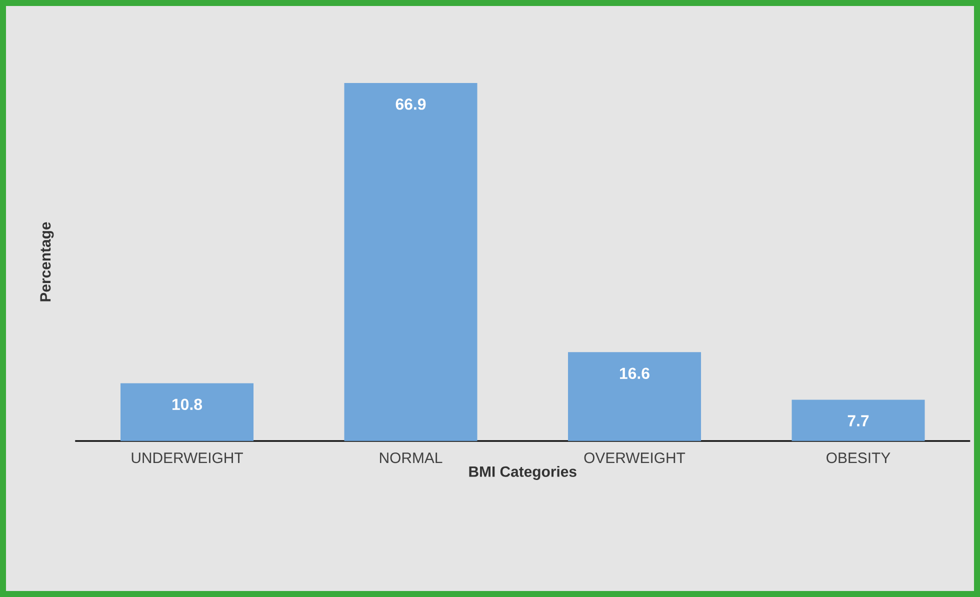 The width and height of the screenshot is (980, 597). I want to click on x-tick-label: UNDERWEIGHT, so click(187, 458).